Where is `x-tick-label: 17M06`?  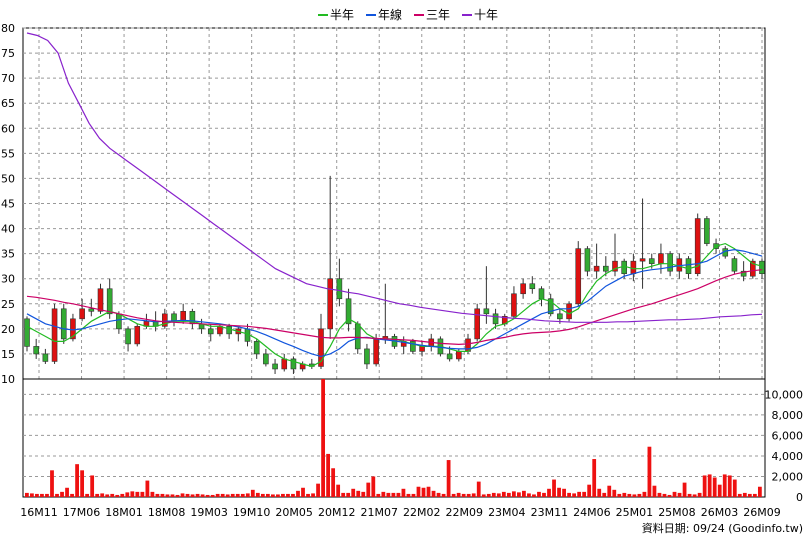
x-tick-label: 17M06 is located at coordinates (82, 512).